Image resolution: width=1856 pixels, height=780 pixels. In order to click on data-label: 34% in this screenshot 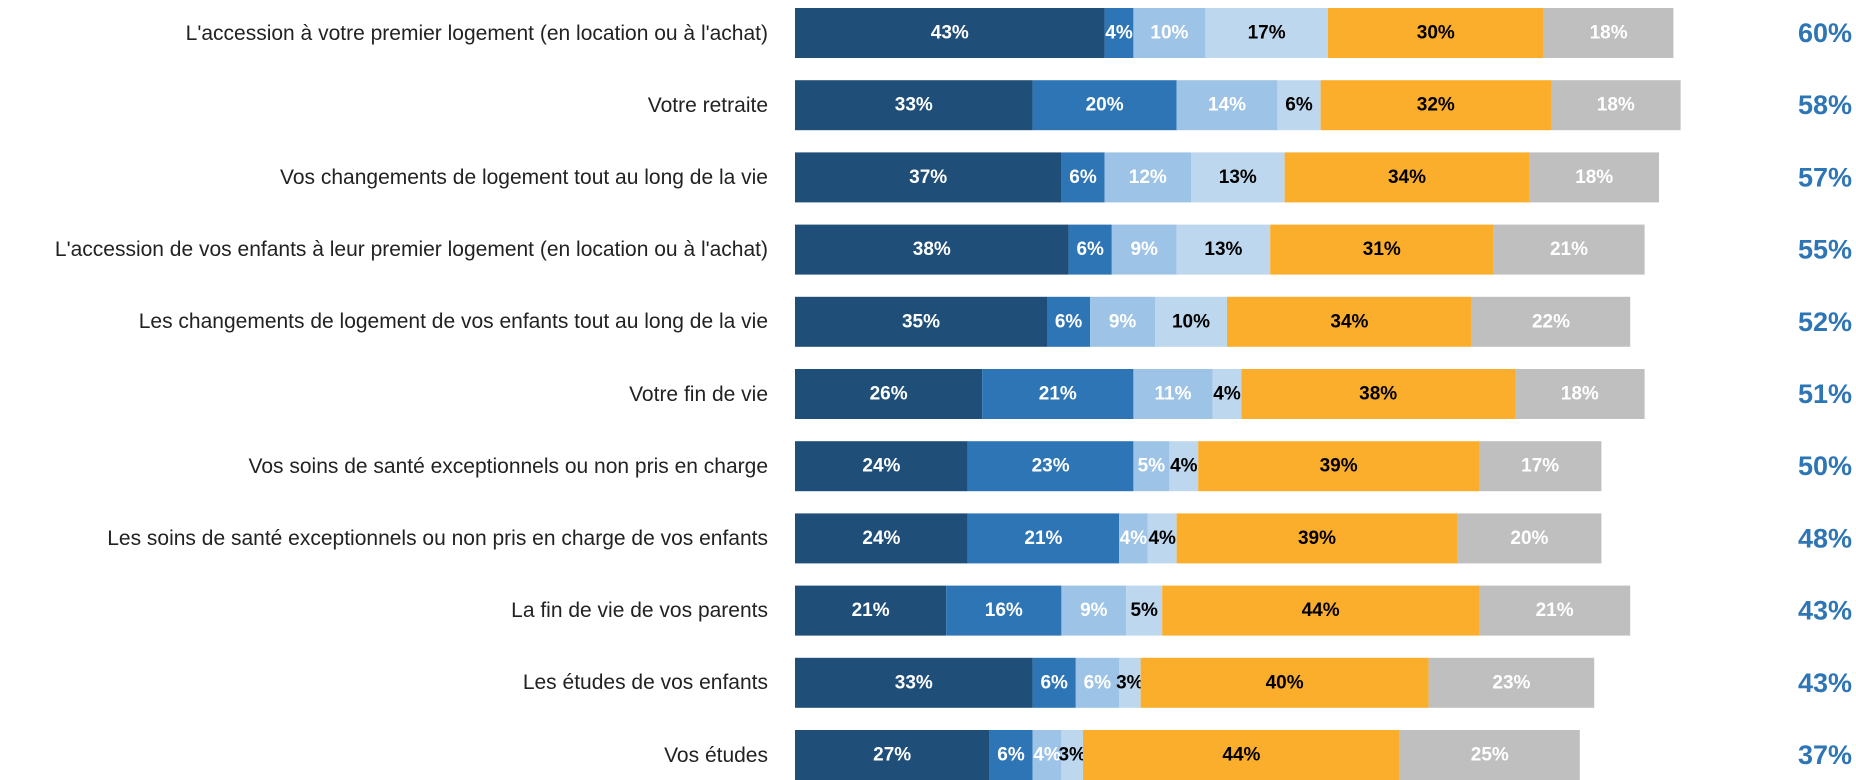, I will do `click(1349, 321)`.